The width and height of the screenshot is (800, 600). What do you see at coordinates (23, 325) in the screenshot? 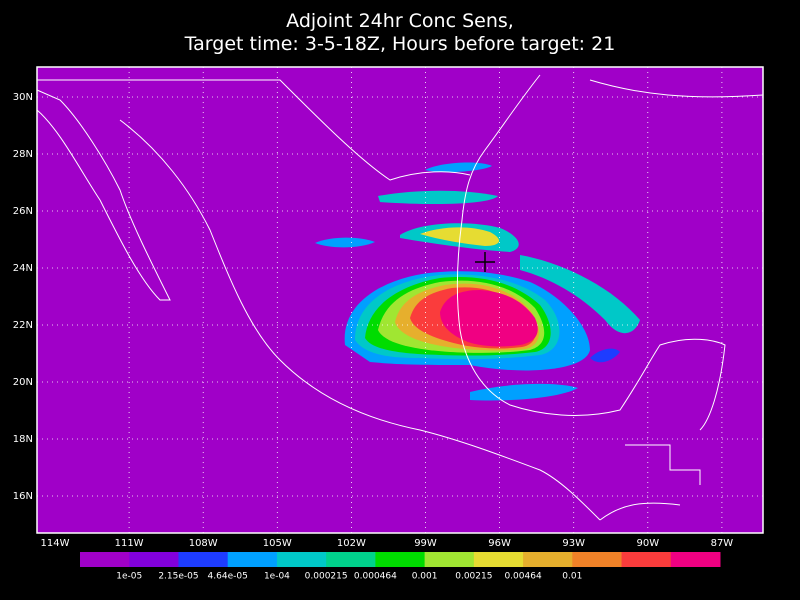
I see `lat-label: 22N` at bounding box center [23, 325].